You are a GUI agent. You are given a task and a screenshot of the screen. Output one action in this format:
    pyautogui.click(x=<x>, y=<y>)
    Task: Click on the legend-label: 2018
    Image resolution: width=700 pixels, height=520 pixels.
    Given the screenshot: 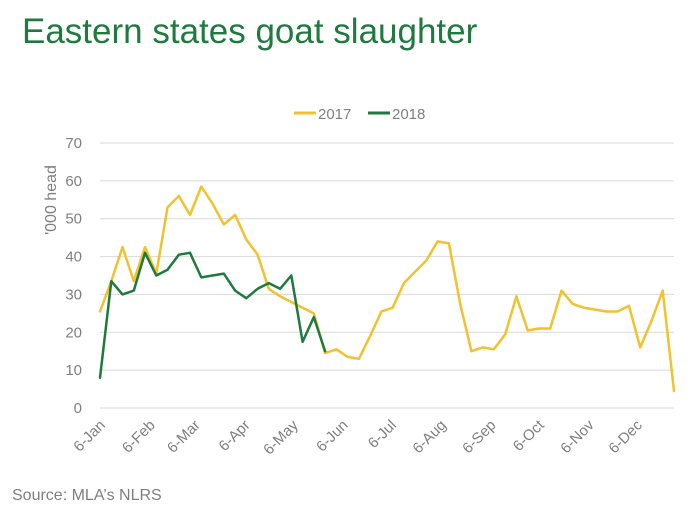 What is the action you would take?
    pyautogui.click(x=408, y=114)
    